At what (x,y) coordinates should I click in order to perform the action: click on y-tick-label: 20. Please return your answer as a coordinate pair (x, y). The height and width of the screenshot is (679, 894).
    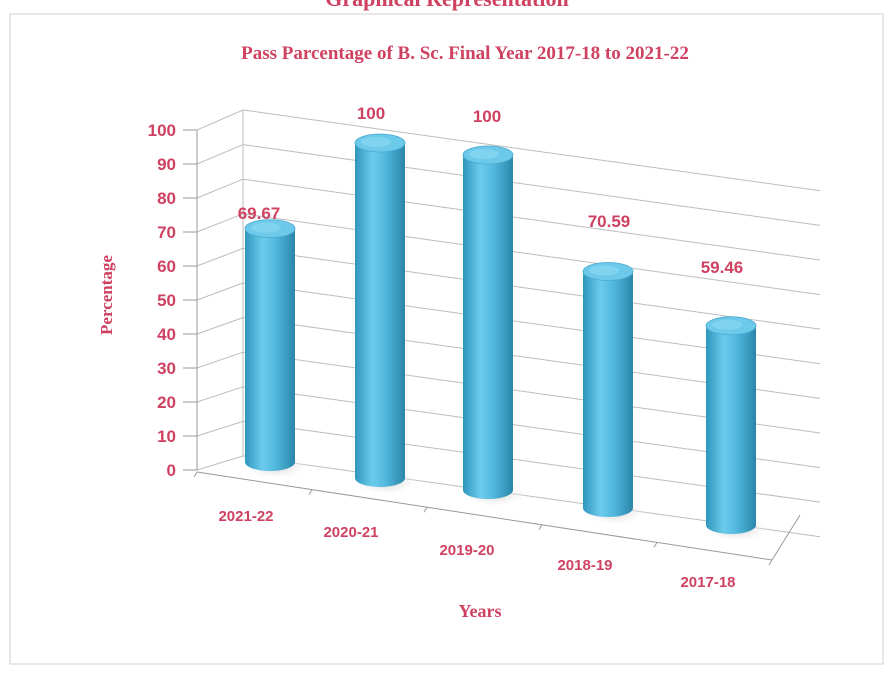
    Looking at the image, I should click on (166, 402).